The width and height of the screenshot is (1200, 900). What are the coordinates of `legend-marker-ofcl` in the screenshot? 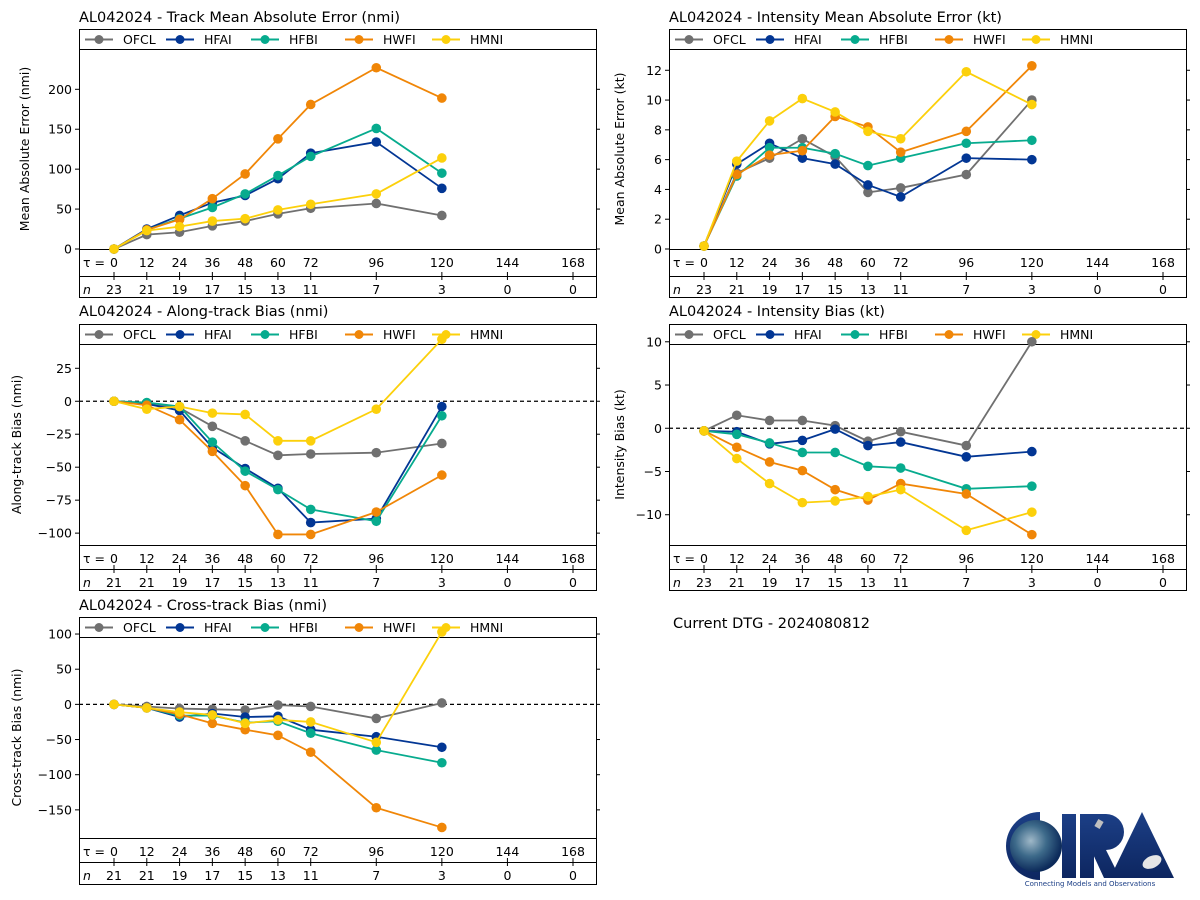 It's located at (689, 39).